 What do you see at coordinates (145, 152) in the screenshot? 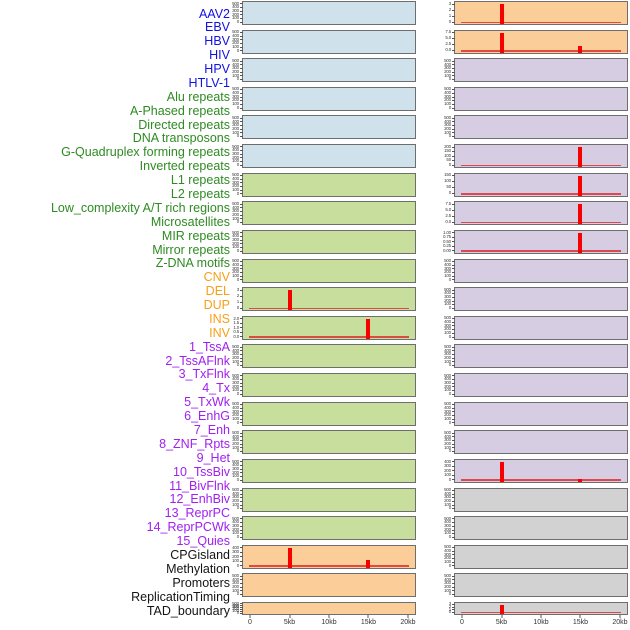
I see `track-label: G-Quadruplex forming repeats` at bounding box center [145, 152].